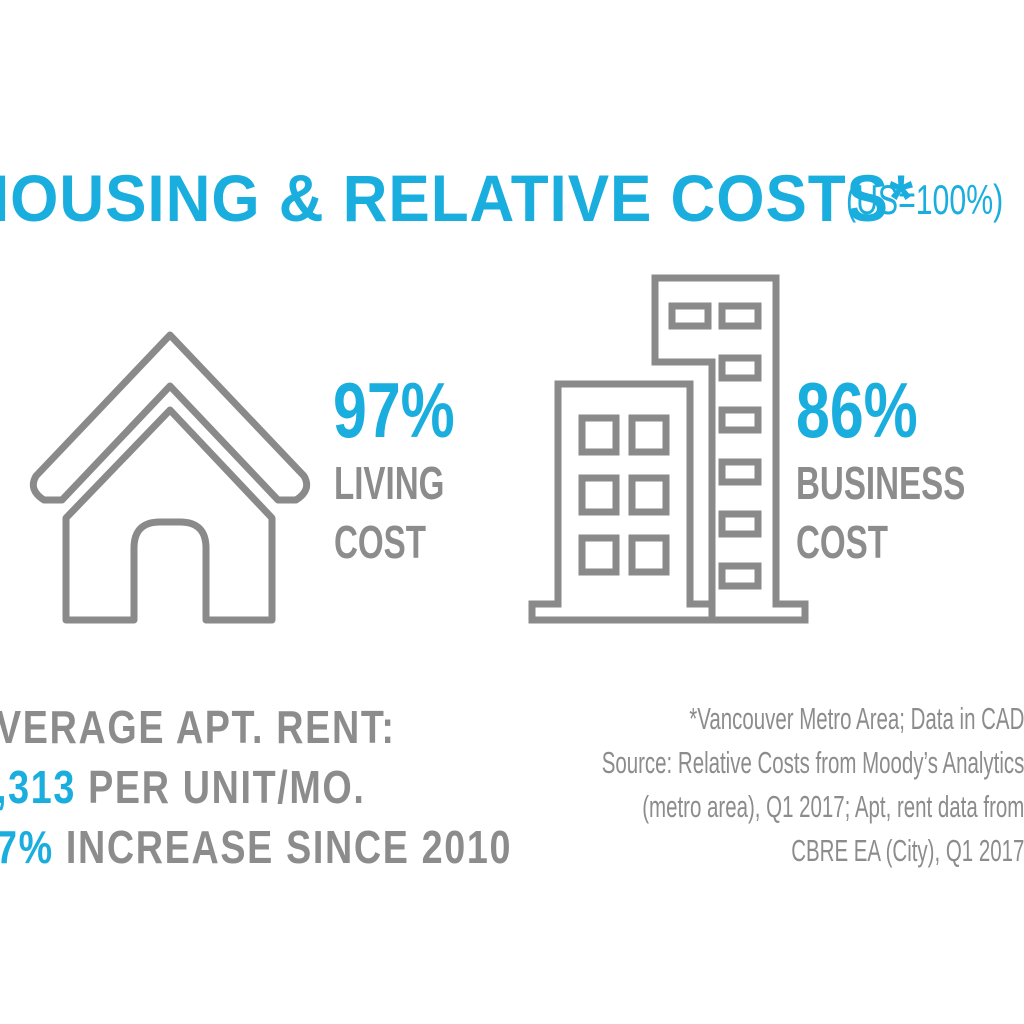 The image size is (1024, 1024). Describe the element at coordinates (880, 513) in the screenshot. I see `business-cost-label: BUSINESS COST` at that location.